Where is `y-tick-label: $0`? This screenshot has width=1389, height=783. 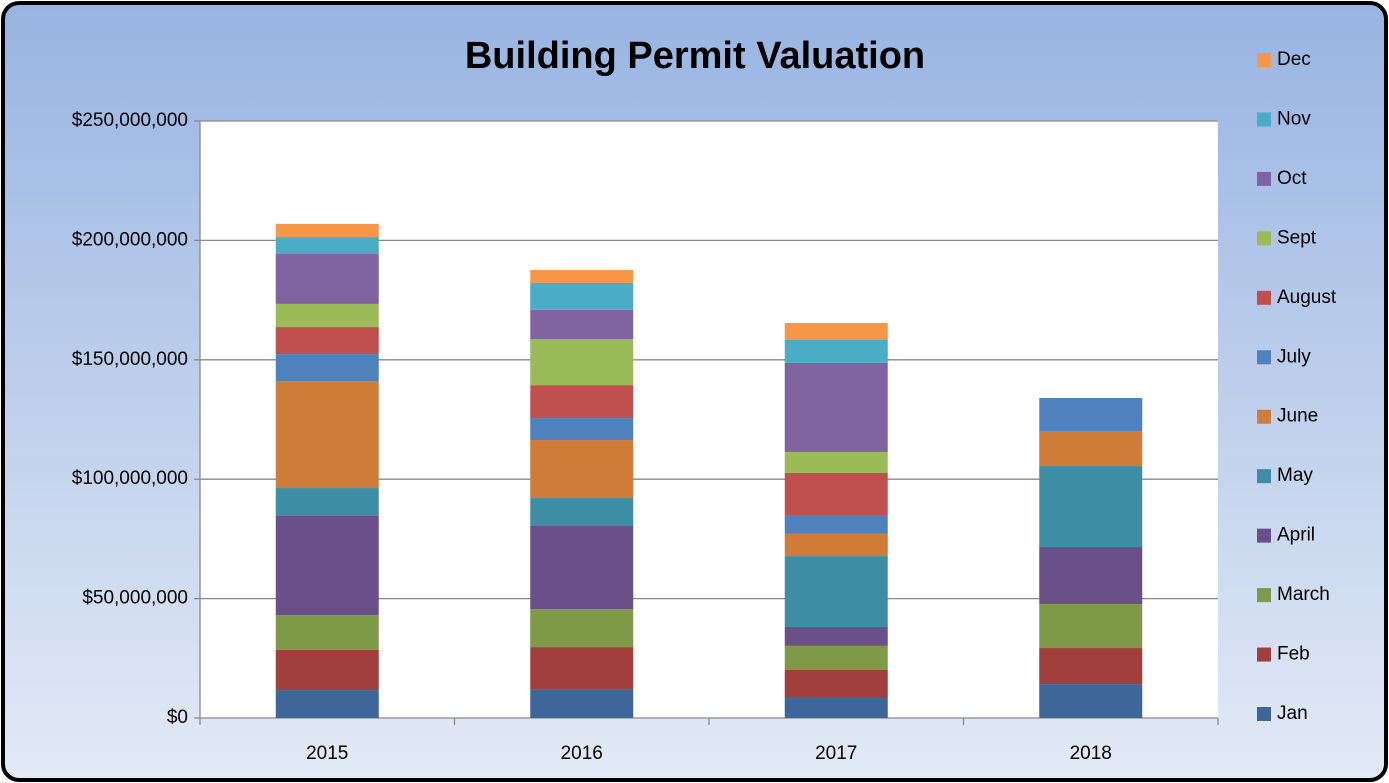
y-tick-label: $0 is located at coordinates (177, 717).